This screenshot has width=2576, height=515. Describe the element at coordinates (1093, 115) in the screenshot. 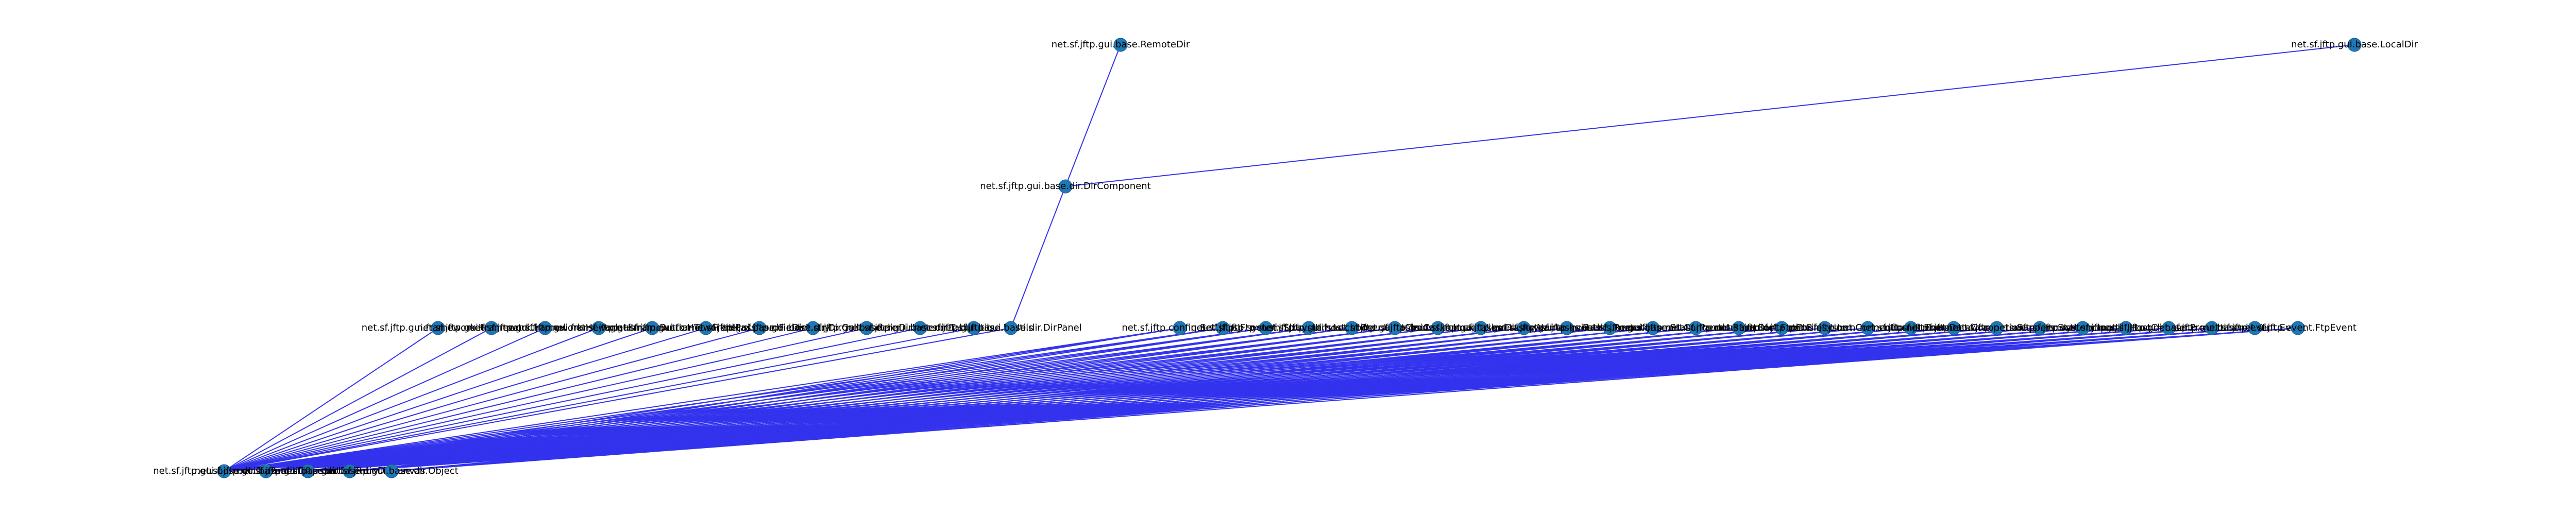

I see `edge-remote_dir-dir_component` at that location.